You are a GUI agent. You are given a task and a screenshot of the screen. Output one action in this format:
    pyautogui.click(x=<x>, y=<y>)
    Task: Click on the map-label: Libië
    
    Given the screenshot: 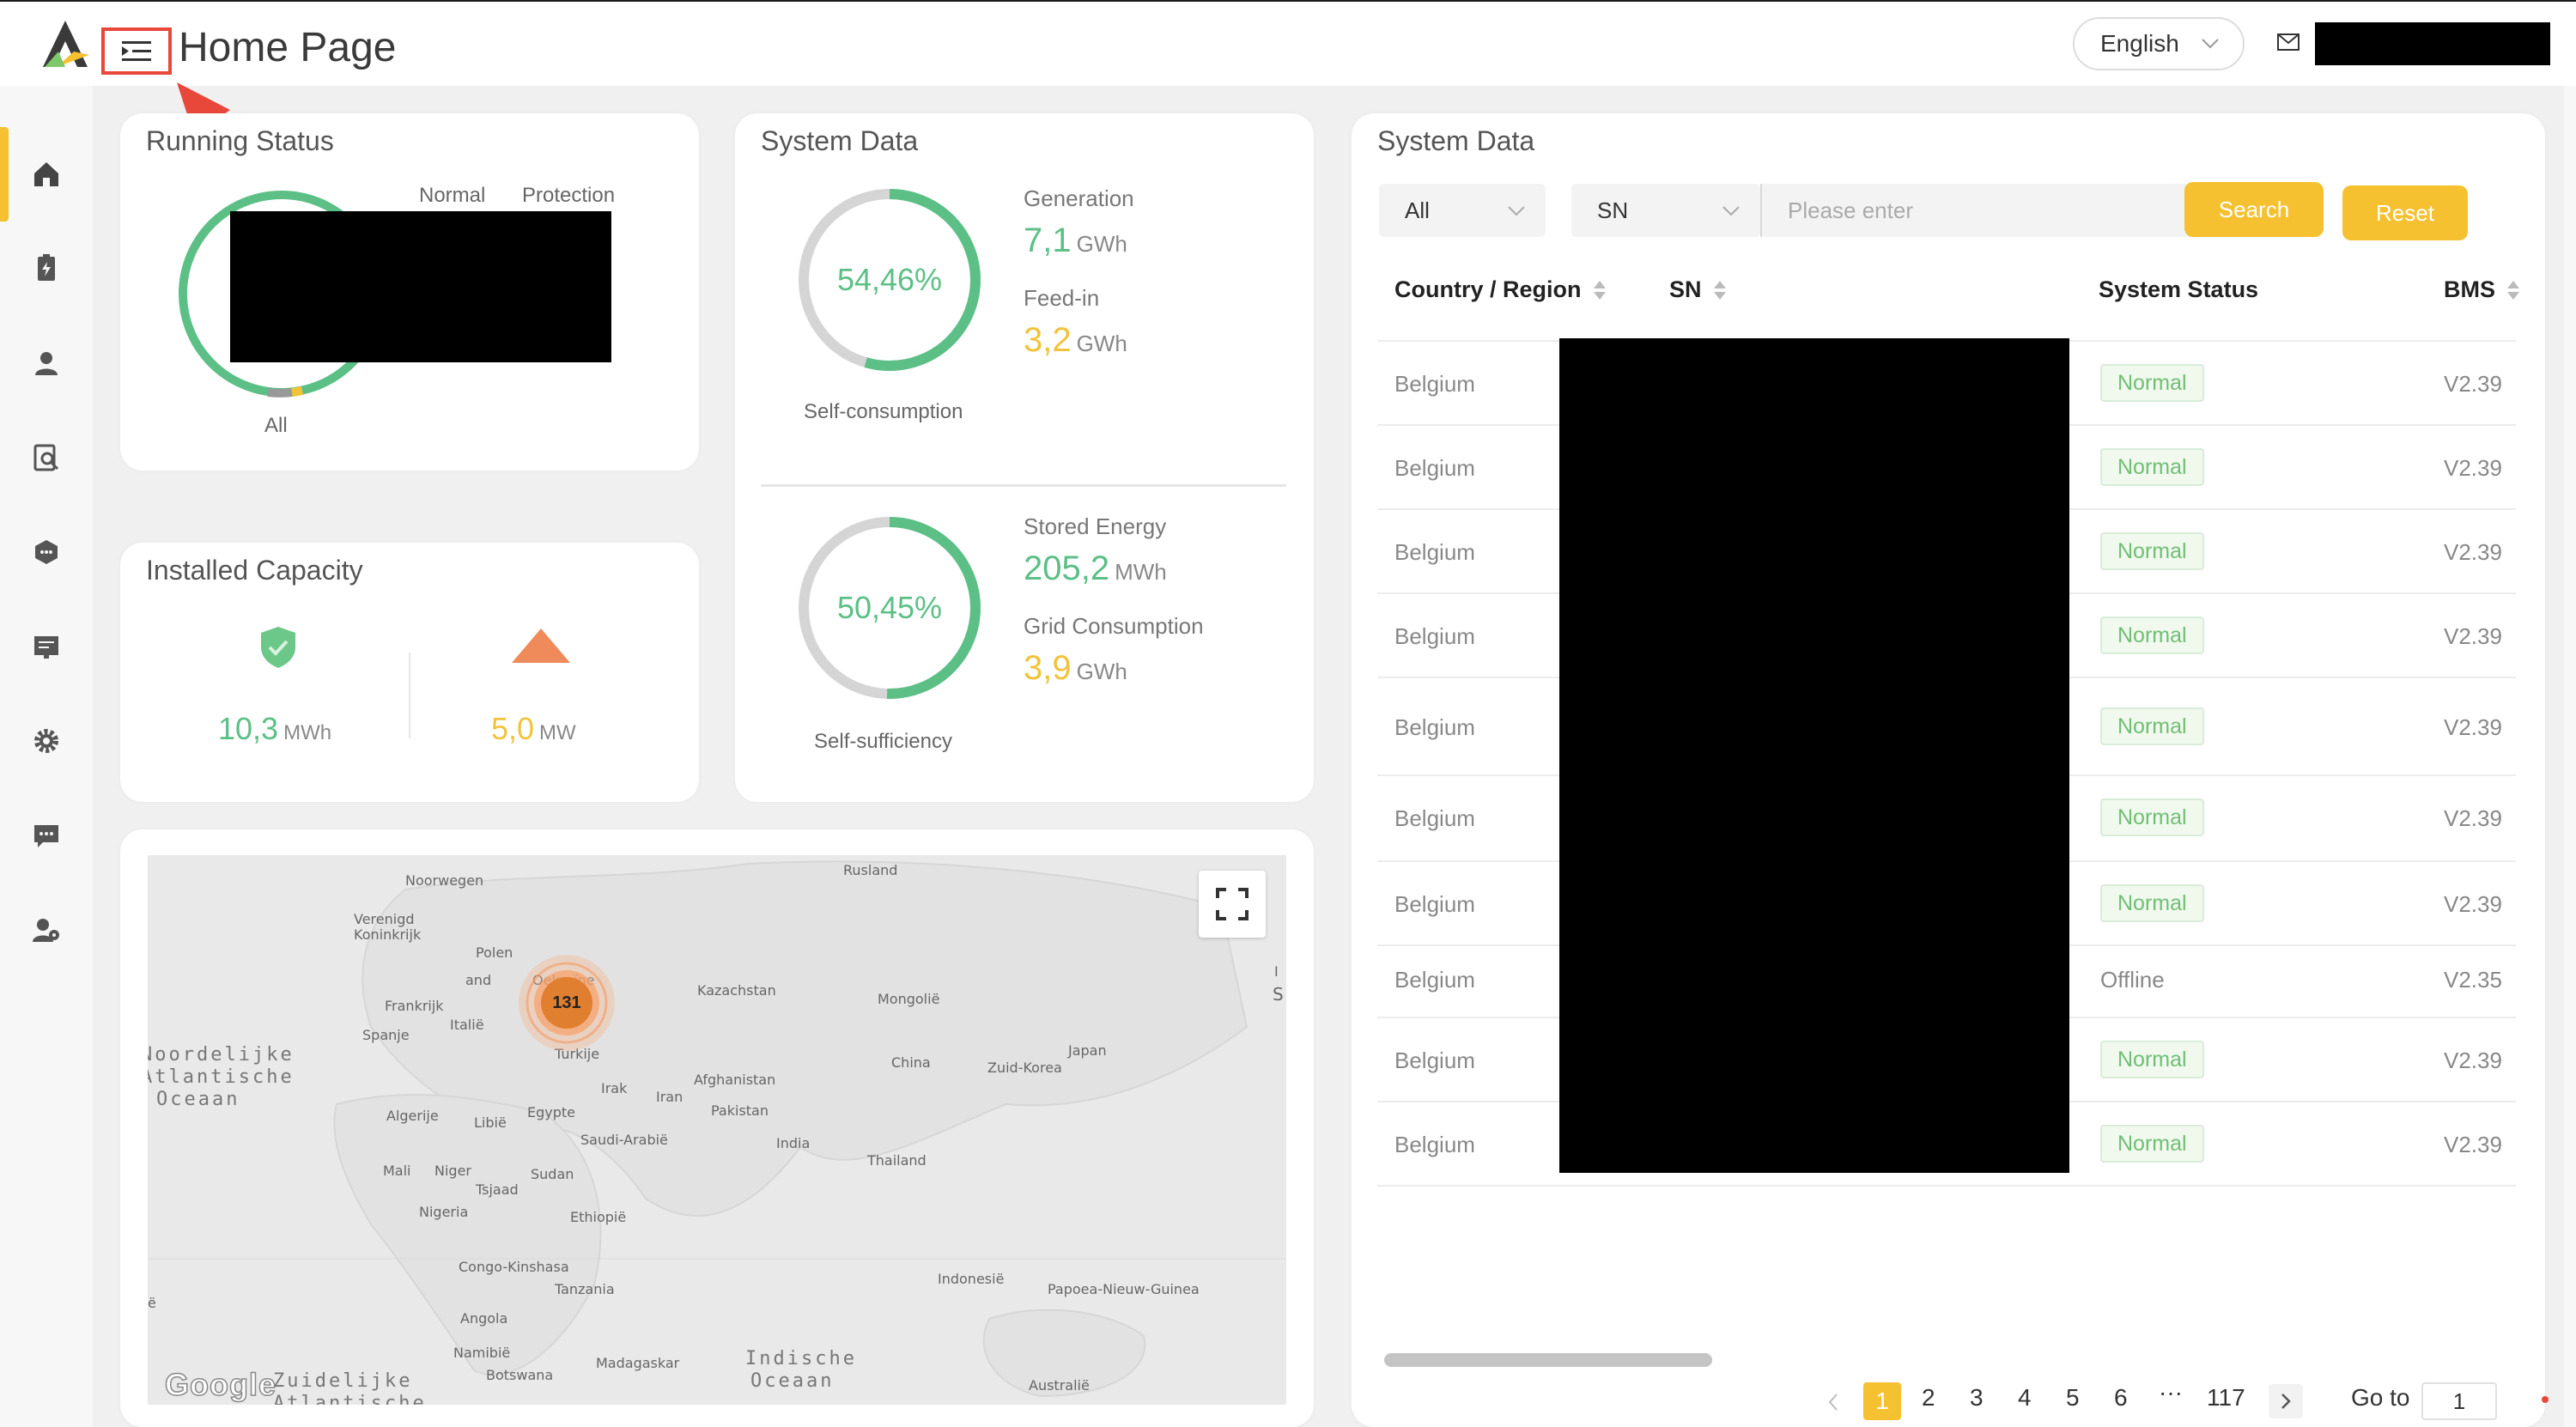 What is the action you would take?
    pyautogui.click(x=490, y=1122)
    